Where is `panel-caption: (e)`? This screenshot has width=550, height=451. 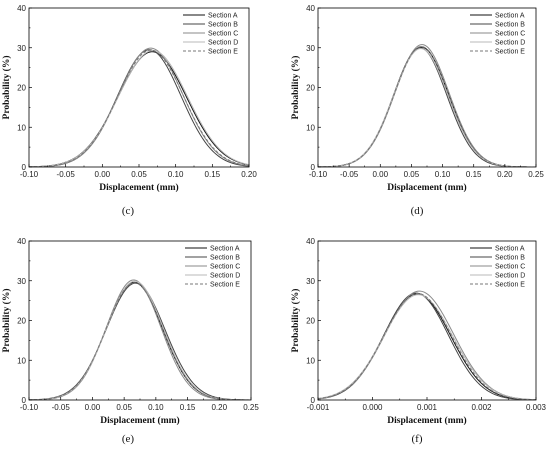 panel-caption: (e) is located at coordinates (128, 439).